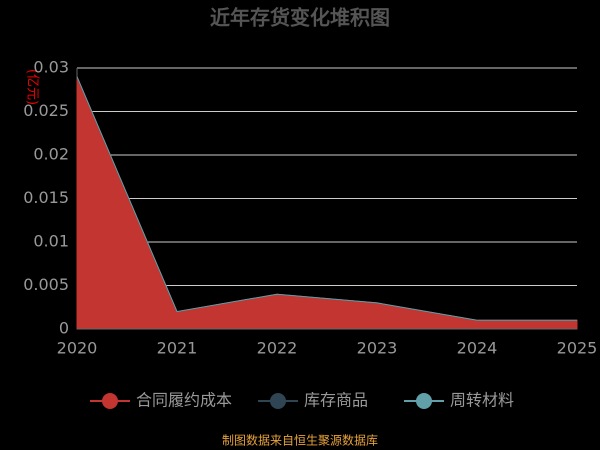 Image resolution: width=600 pixels, height=450 pixels. Describe the element at coordinates (300, 18) in the screenshot. I see `chart-title: 近年存货变化堆积图` at that location.